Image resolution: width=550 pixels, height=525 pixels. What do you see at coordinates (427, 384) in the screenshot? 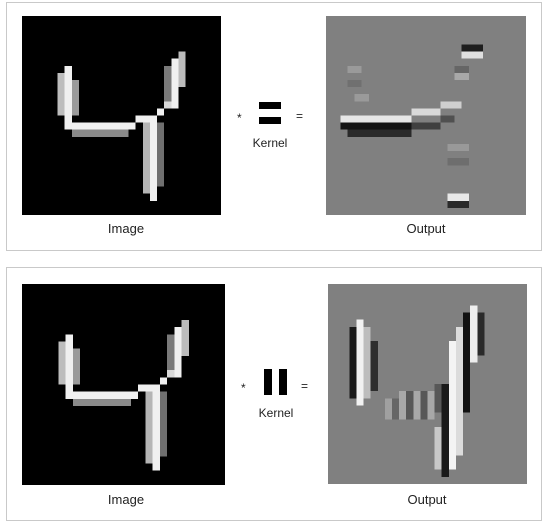
I see `output-feature-map-vertical` at bounding box center [427, 384].